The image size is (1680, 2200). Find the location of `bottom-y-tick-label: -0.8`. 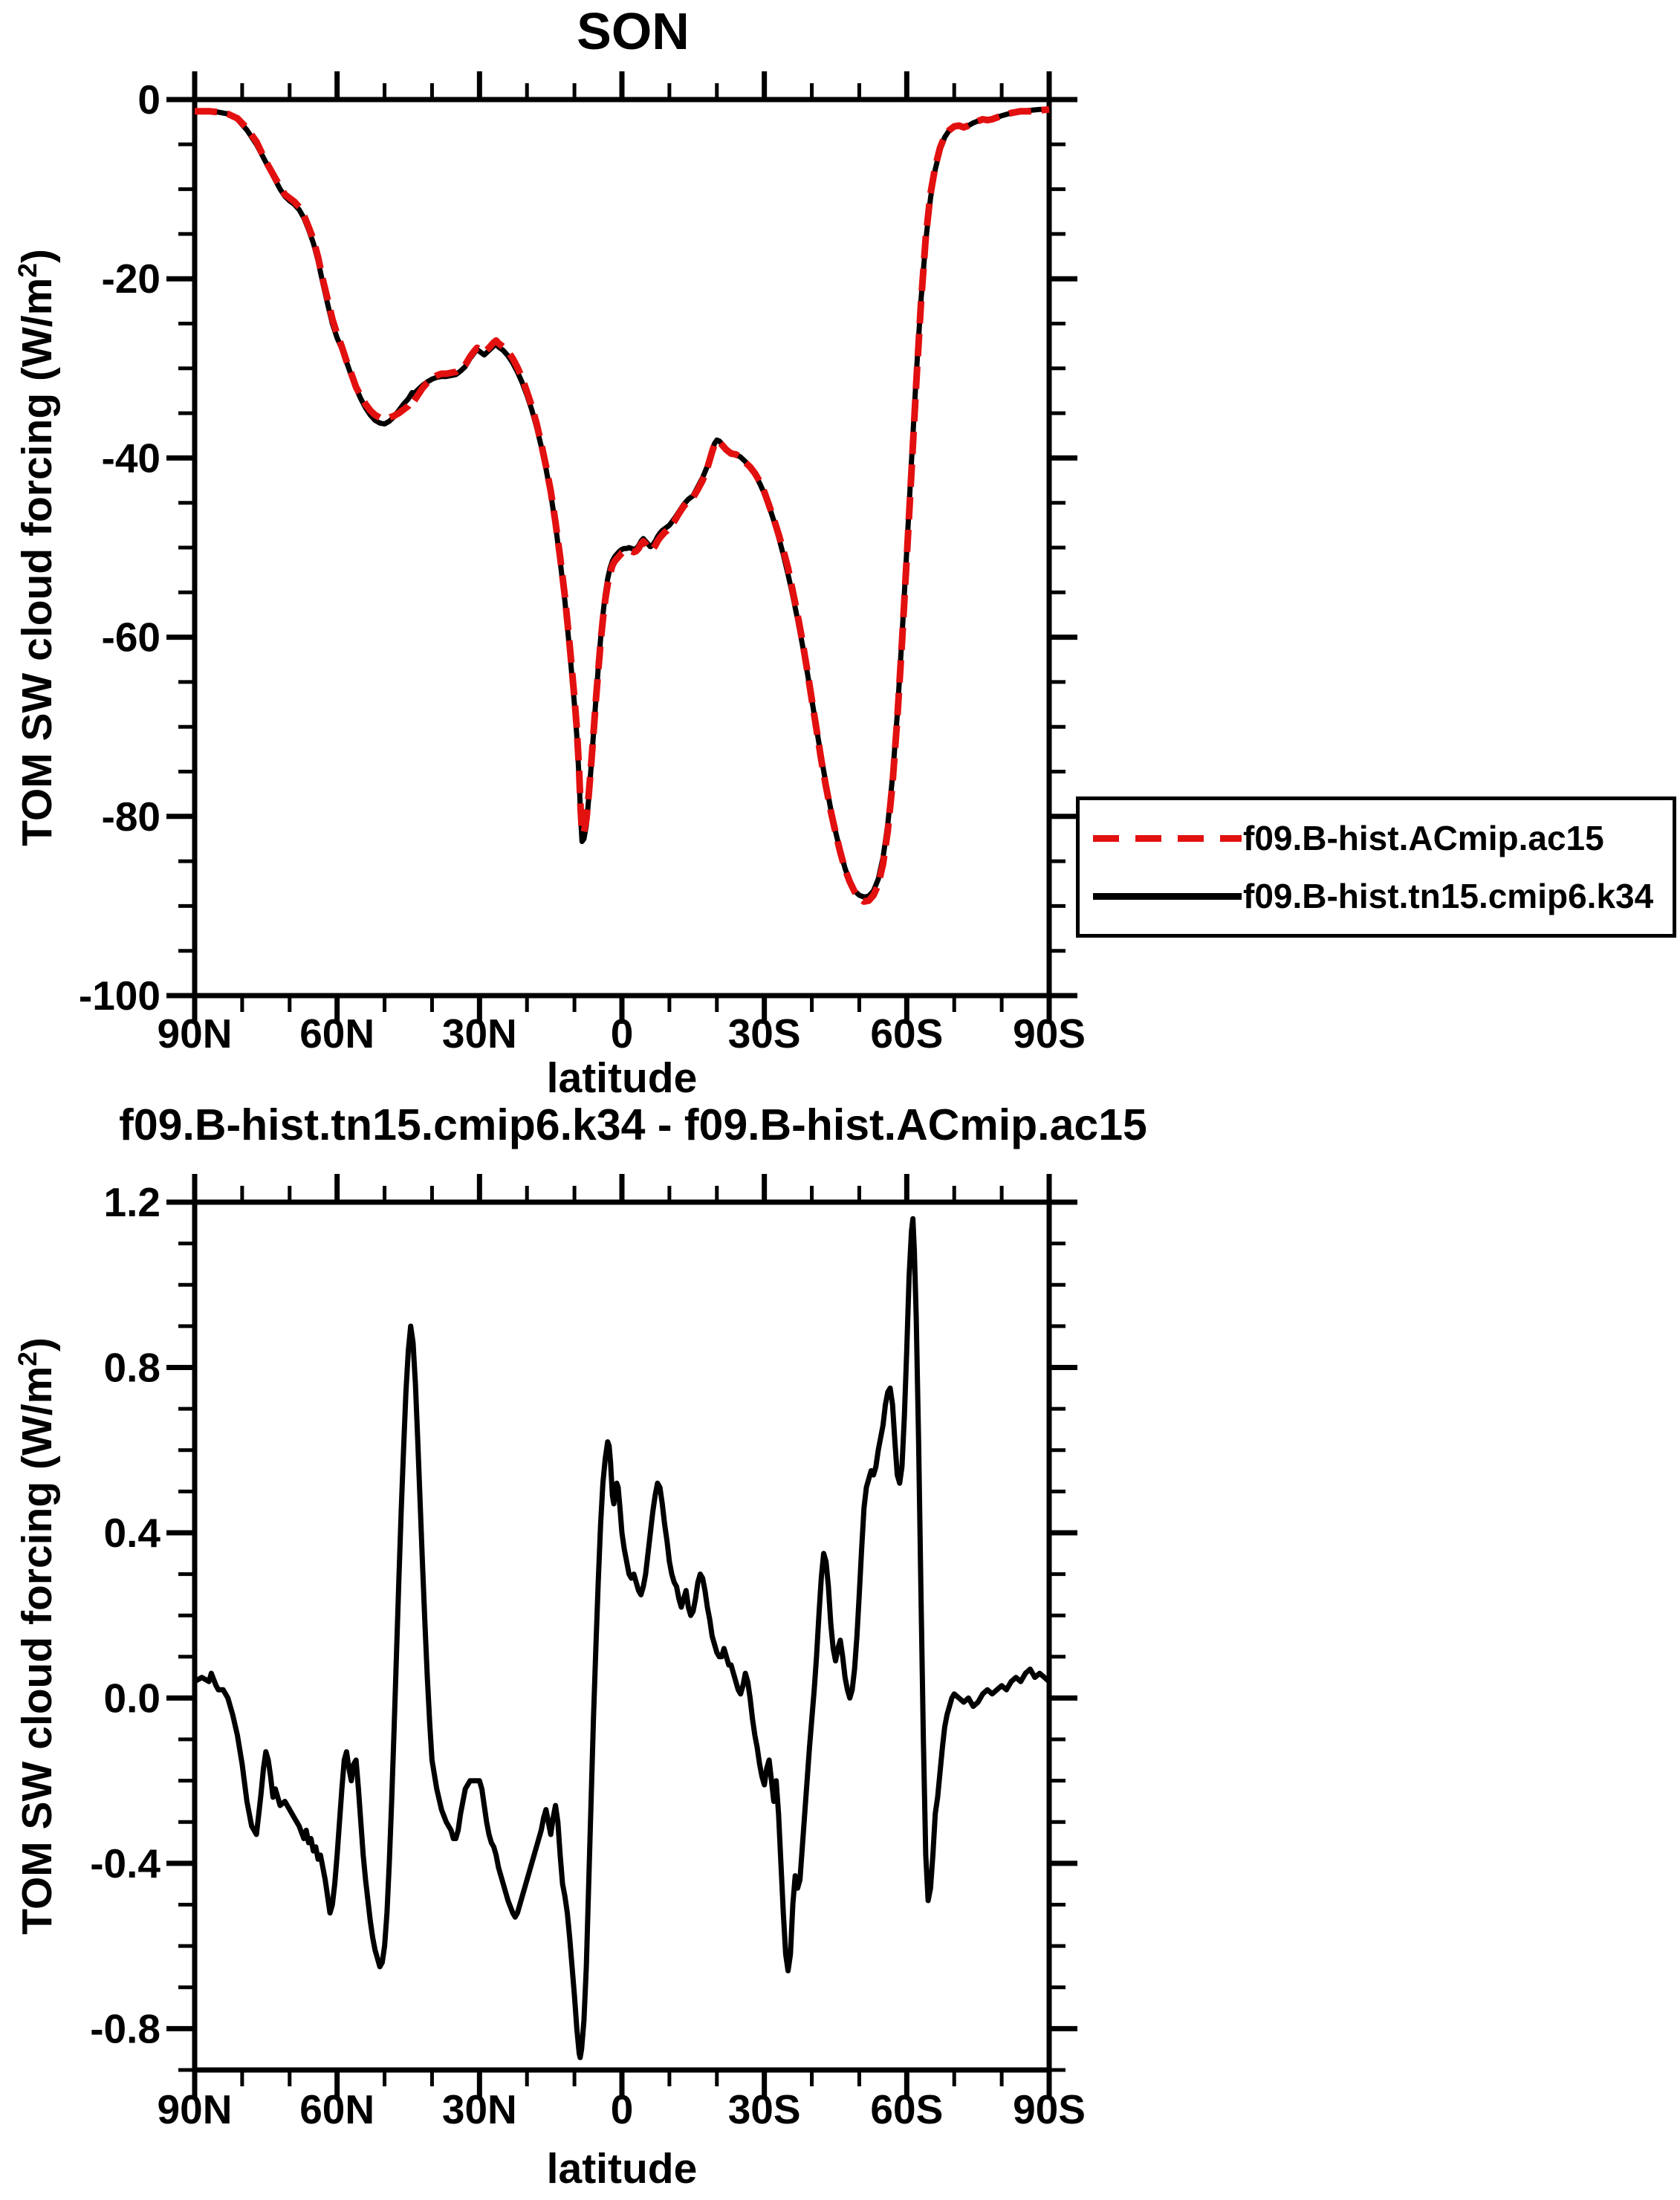

bottom-y-tick-label: -0.8 is located at coordinates (125, 2028).